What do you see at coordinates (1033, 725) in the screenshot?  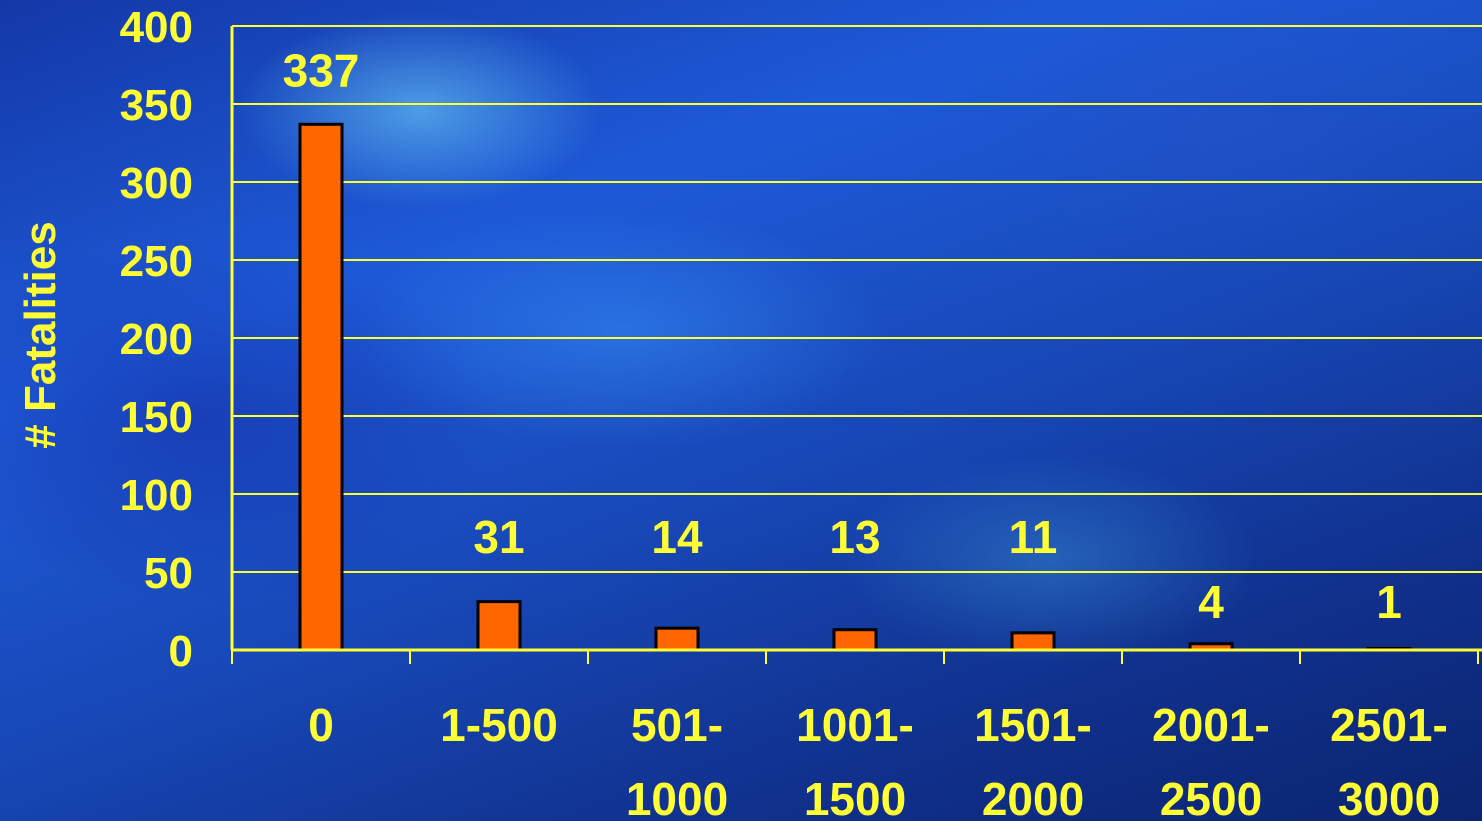 I see `x-tick-label: 1501-` at bounding box center [1033, 725].